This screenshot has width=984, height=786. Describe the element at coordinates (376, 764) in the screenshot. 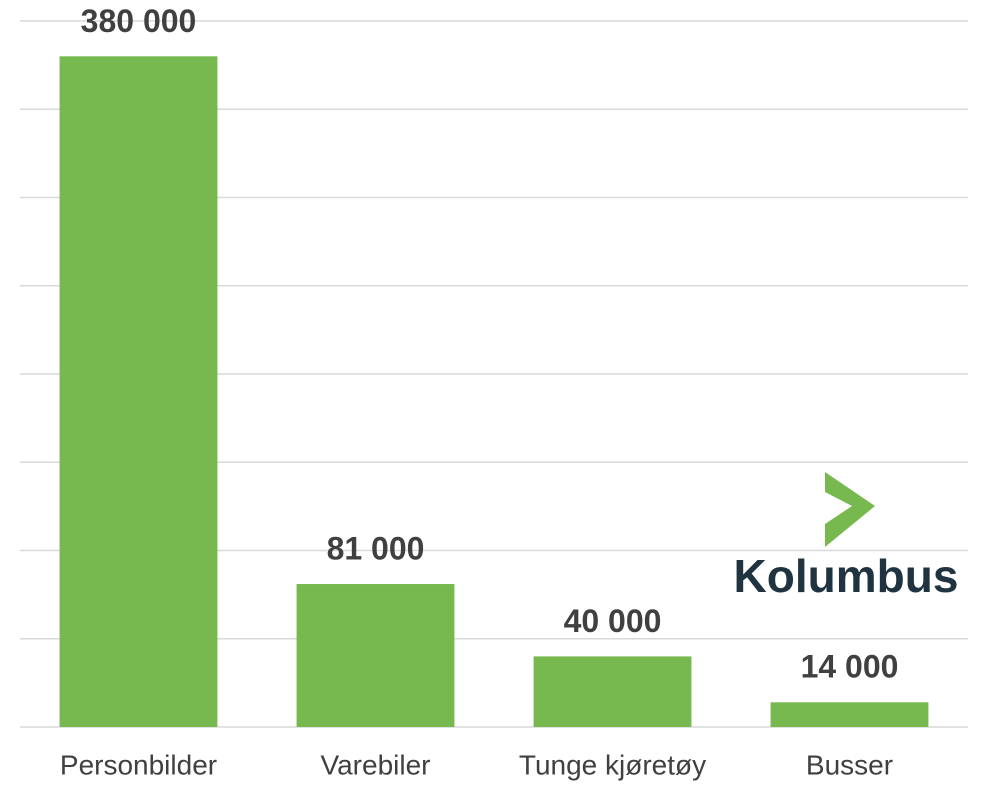

I see `x-tick-label: Varebiler` at that location.